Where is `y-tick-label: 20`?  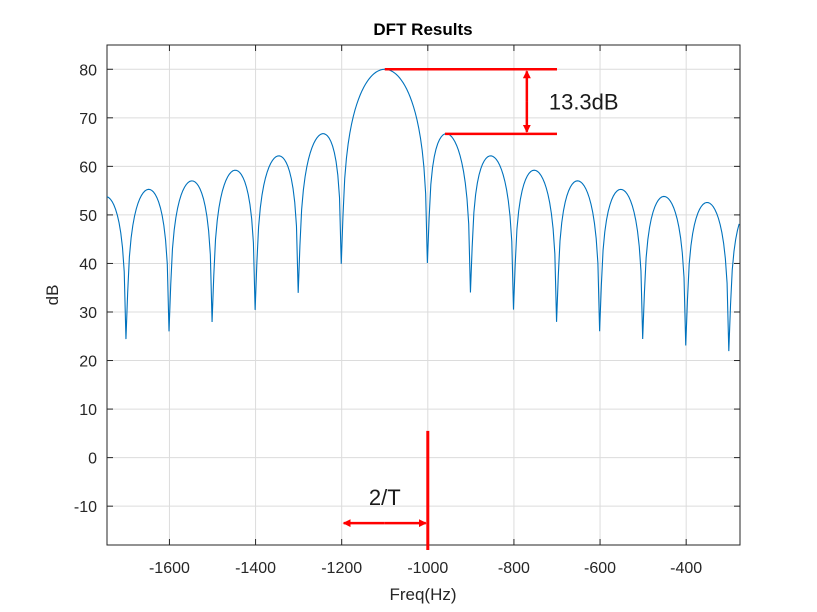
y-tick-label: 20 is located at coordinates (88, 362).